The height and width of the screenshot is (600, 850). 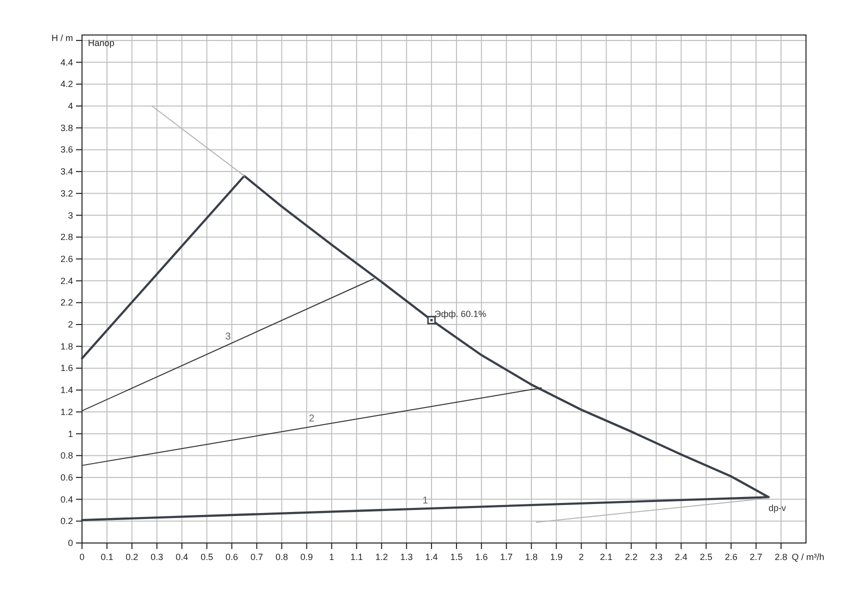 What do you see at coordinates (107, 557) in the screenshot?
I see `x-tick-label: 0.1` at bounding box center [107, 557].